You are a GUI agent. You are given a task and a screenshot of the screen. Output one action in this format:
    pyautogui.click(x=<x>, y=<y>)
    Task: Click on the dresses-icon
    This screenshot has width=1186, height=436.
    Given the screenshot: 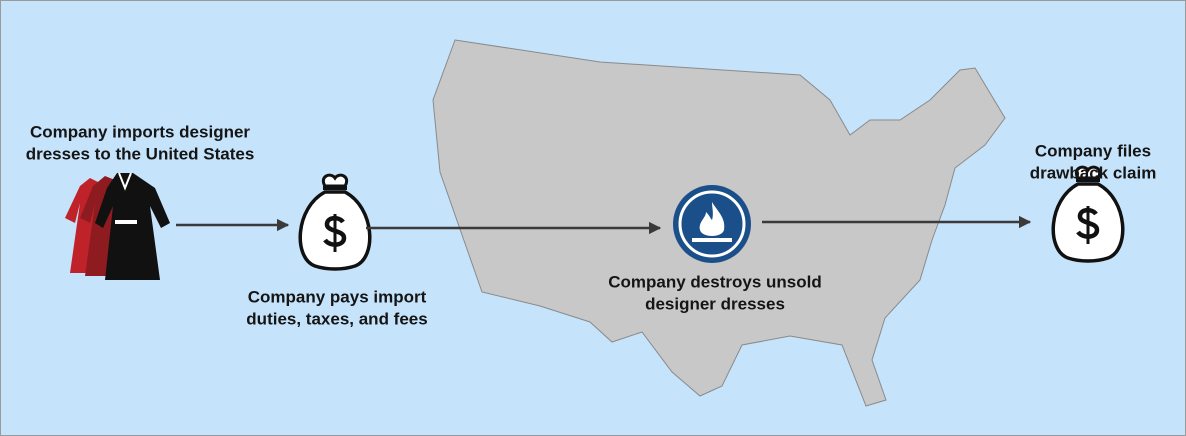 What is the action you would take?
    pyautogui.click(x=117, y=226)
    